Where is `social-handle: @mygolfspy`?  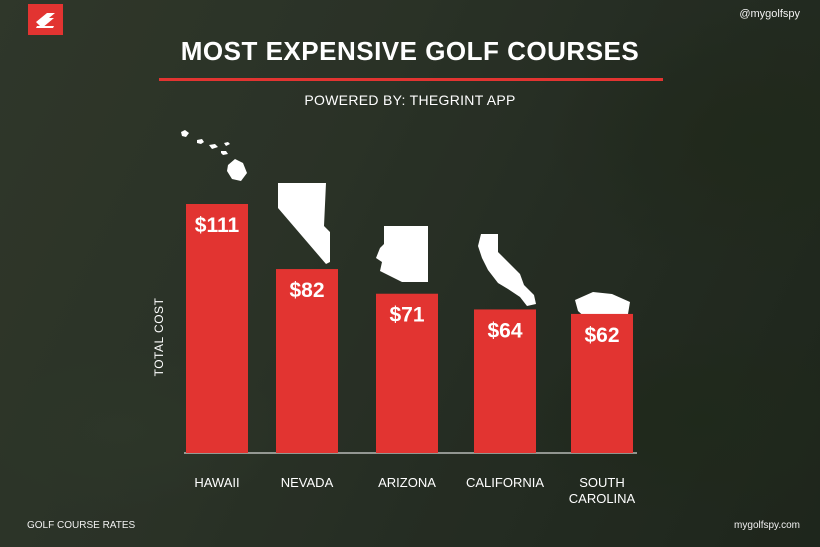
social-handle: @mygolfspy is located at coordinates (769, 14).